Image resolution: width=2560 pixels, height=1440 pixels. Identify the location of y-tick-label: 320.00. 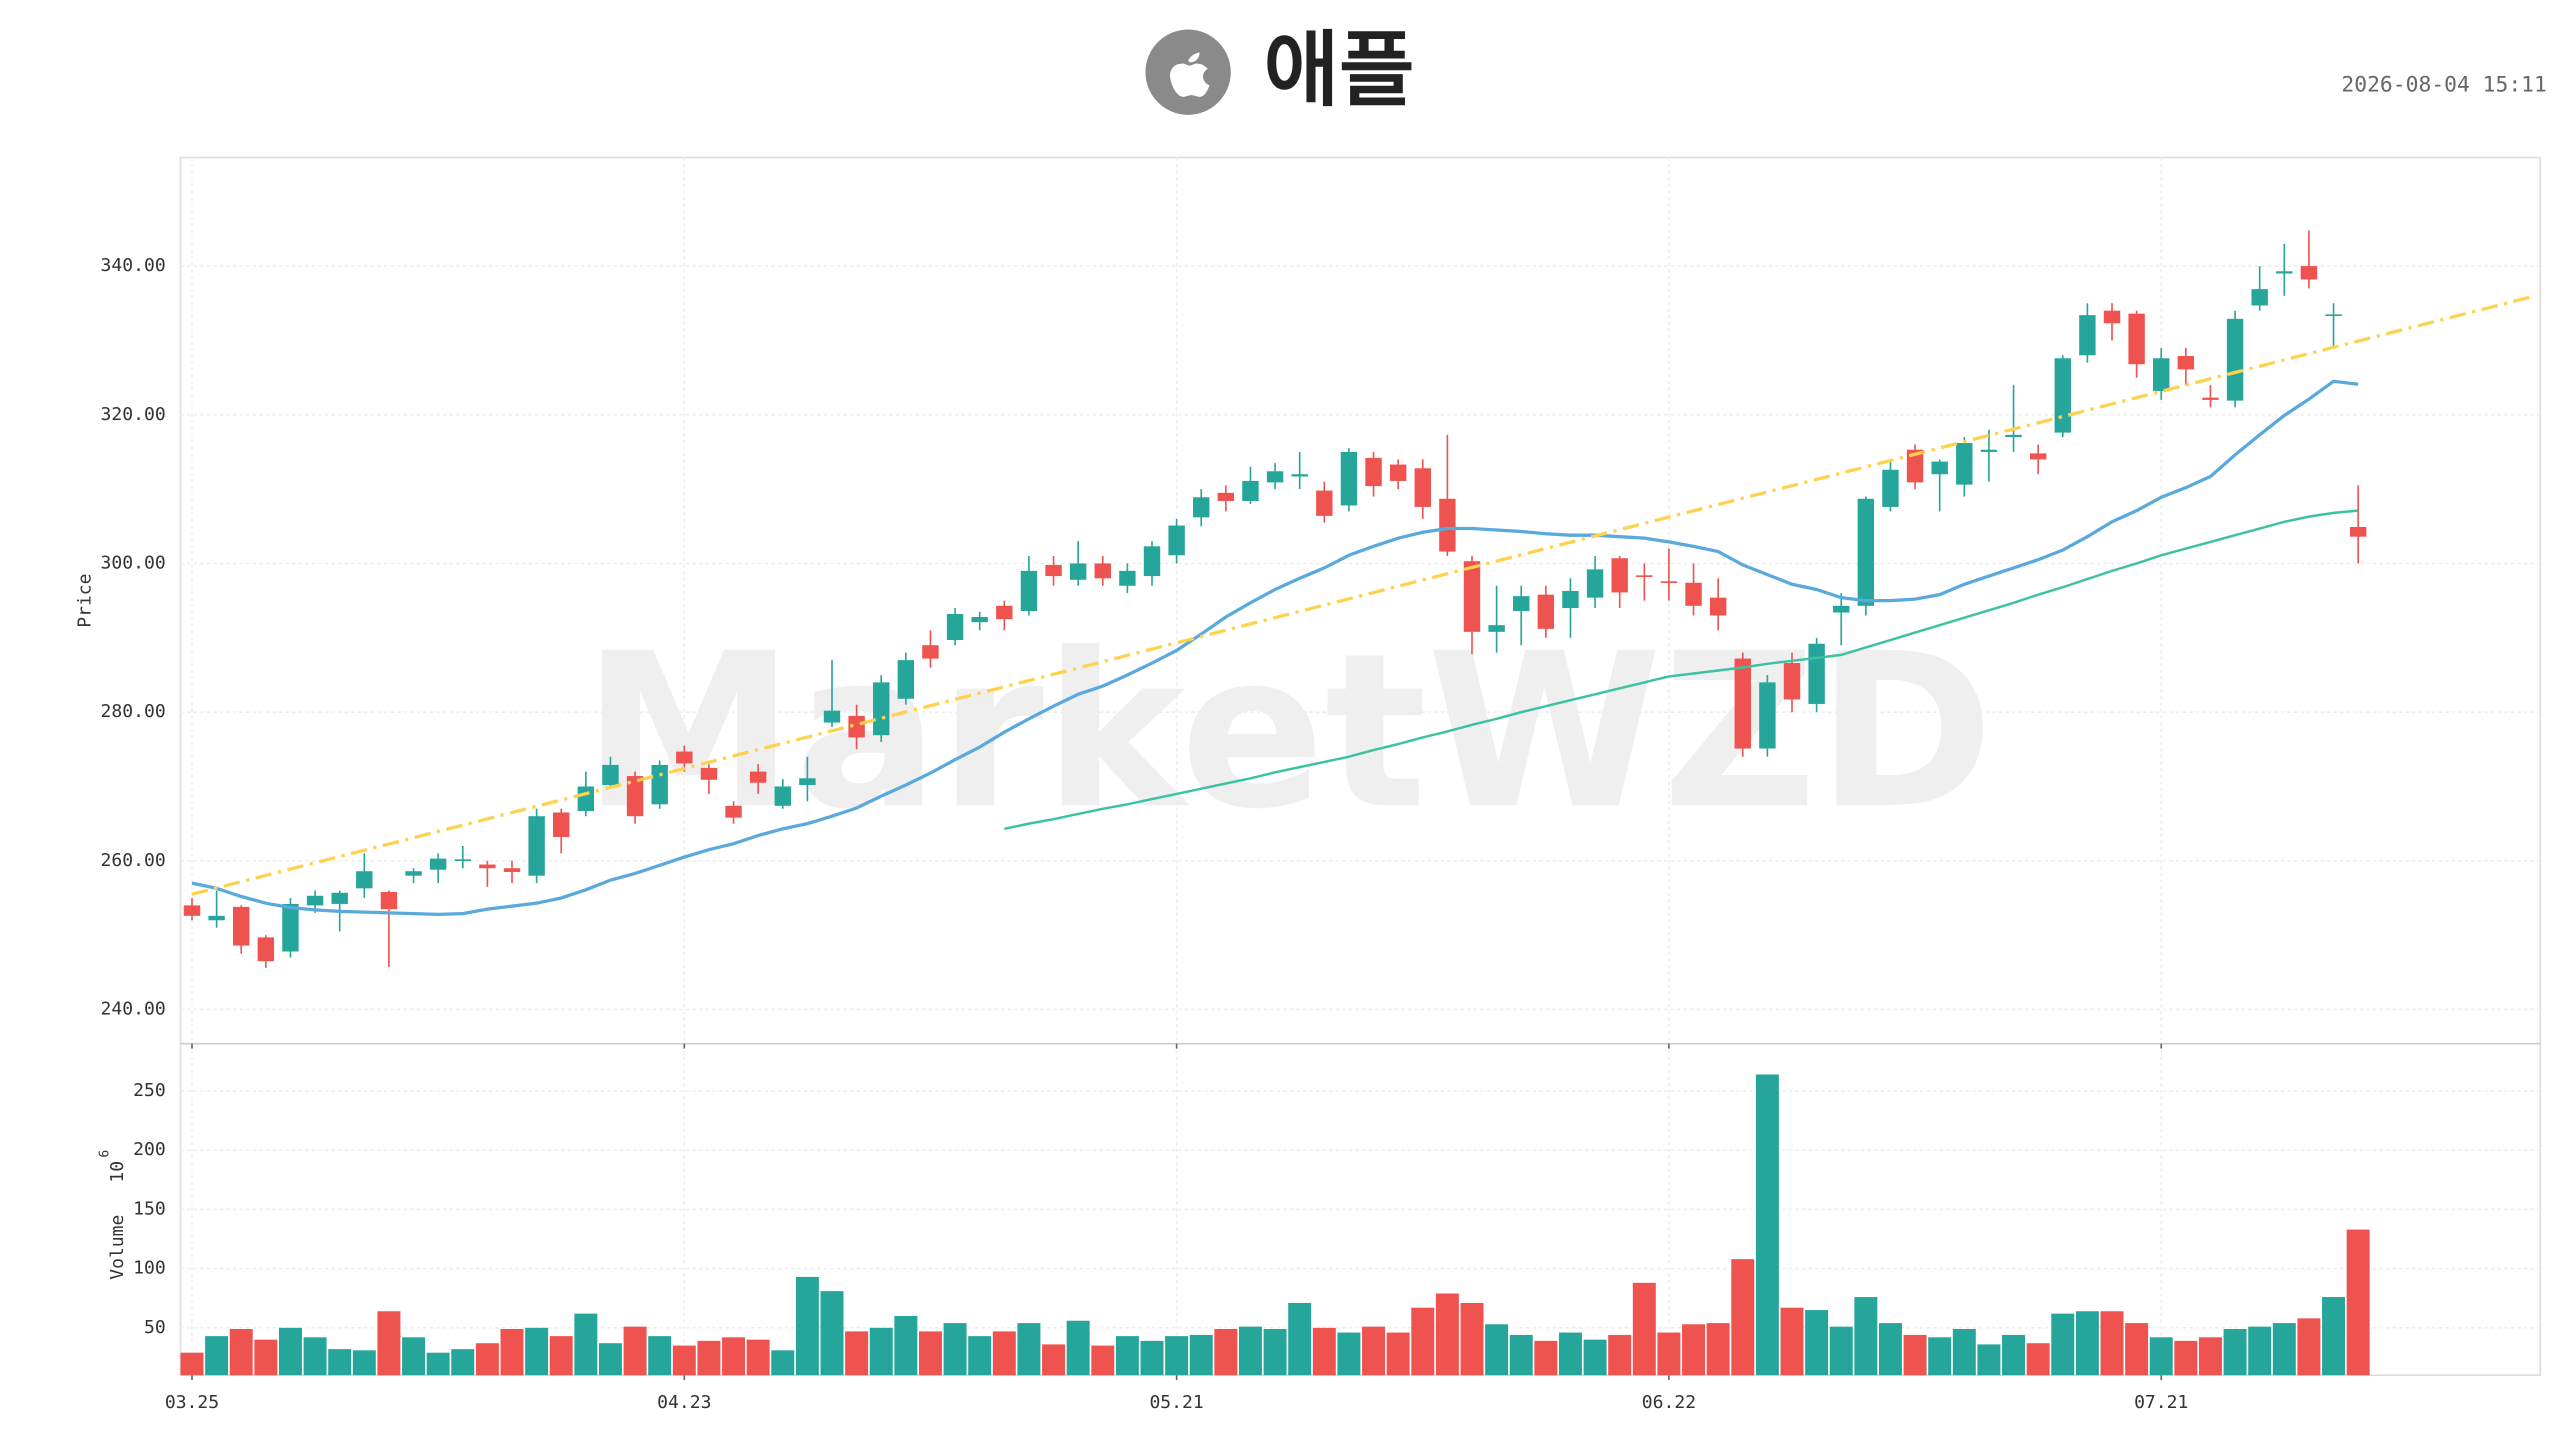
(133, 414).